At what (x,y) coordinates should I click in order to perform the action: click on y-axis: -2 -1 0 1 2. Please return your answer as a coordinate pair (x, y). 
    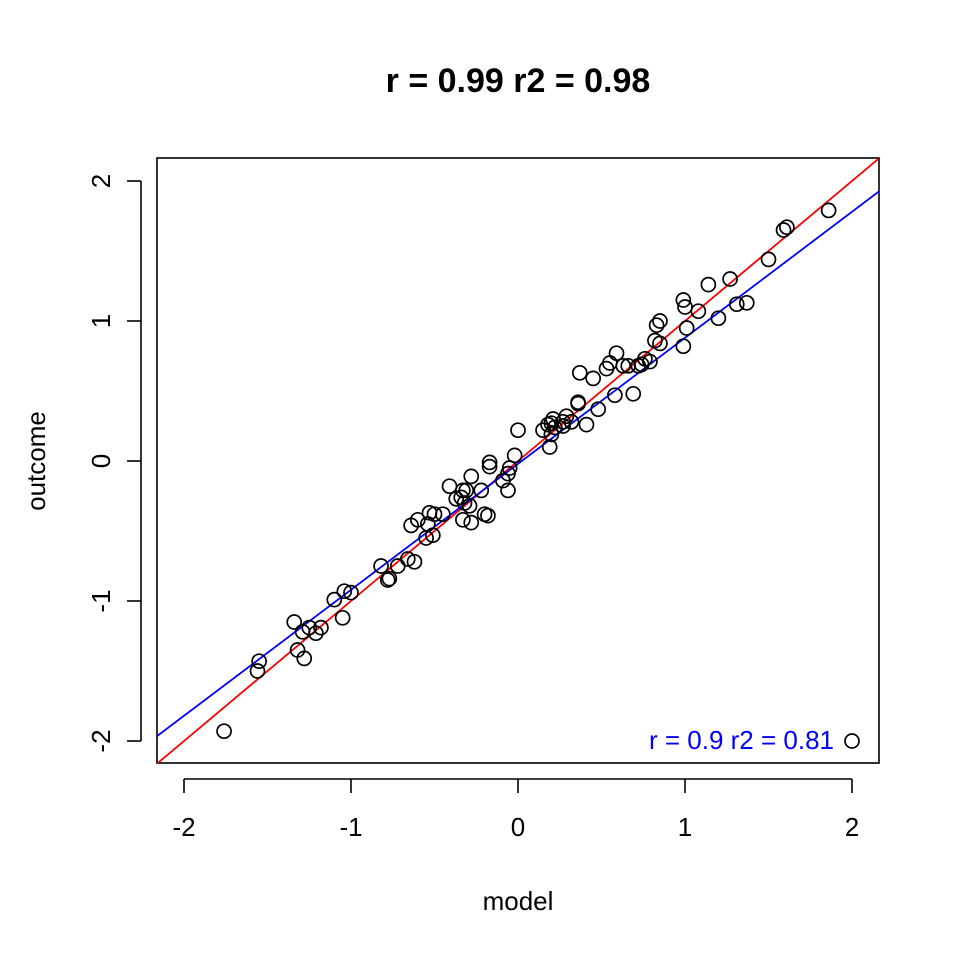
    Looking at the image, I should click on (114, 463).